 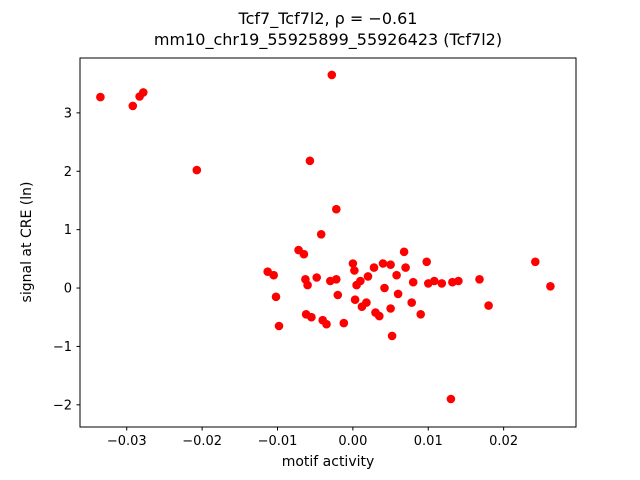 I want to click on x-axis-label: motif activity, so click(x=328, y=462).